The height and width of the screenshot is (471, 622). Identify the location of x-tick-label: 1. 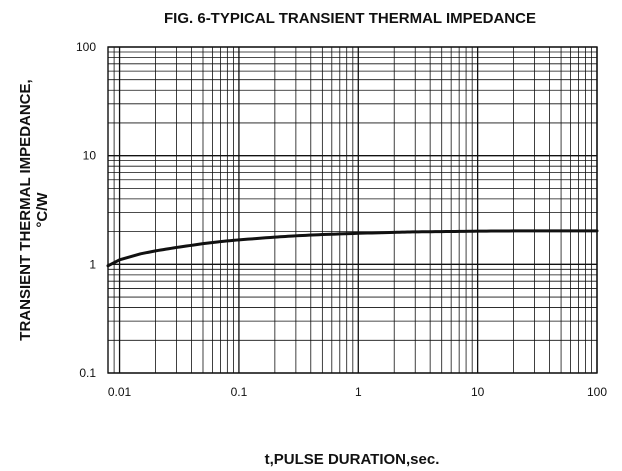
(358, 392).